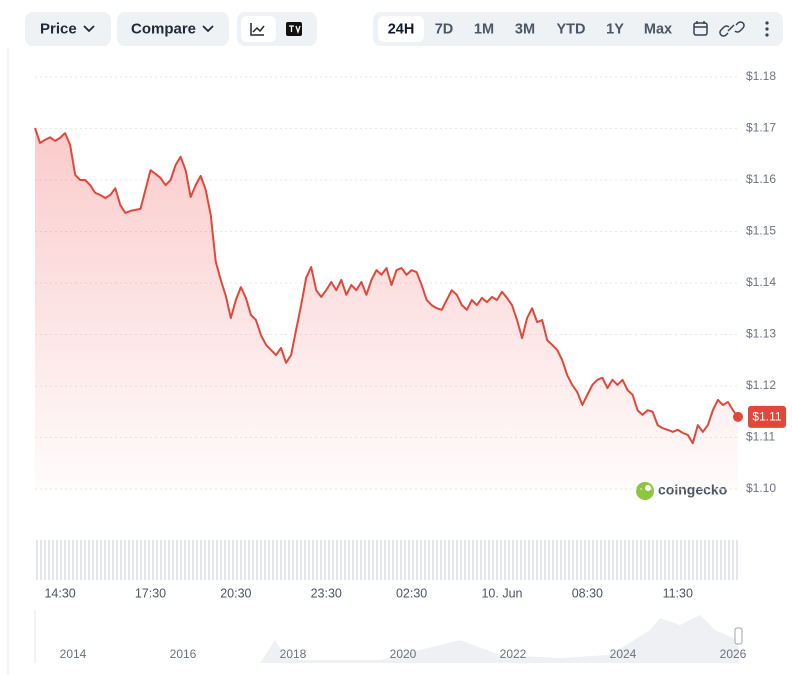 The height and width of the screenshot is (675, 792). Describe the element at coordinates (761, 179) in the screenshot. I see `y-tick-label: $1.16` at that location.